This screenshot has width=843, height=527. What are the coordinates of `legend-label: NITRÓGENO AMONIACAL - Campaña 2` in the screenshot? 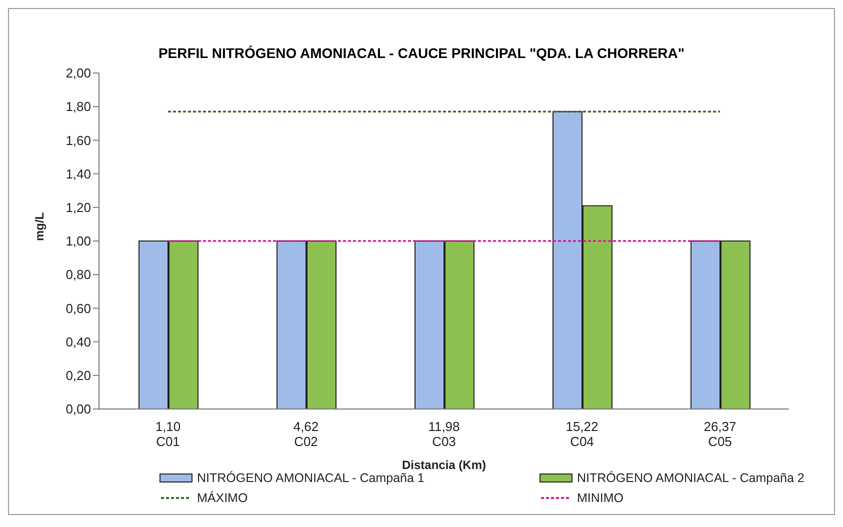 It's located at (690, 478).